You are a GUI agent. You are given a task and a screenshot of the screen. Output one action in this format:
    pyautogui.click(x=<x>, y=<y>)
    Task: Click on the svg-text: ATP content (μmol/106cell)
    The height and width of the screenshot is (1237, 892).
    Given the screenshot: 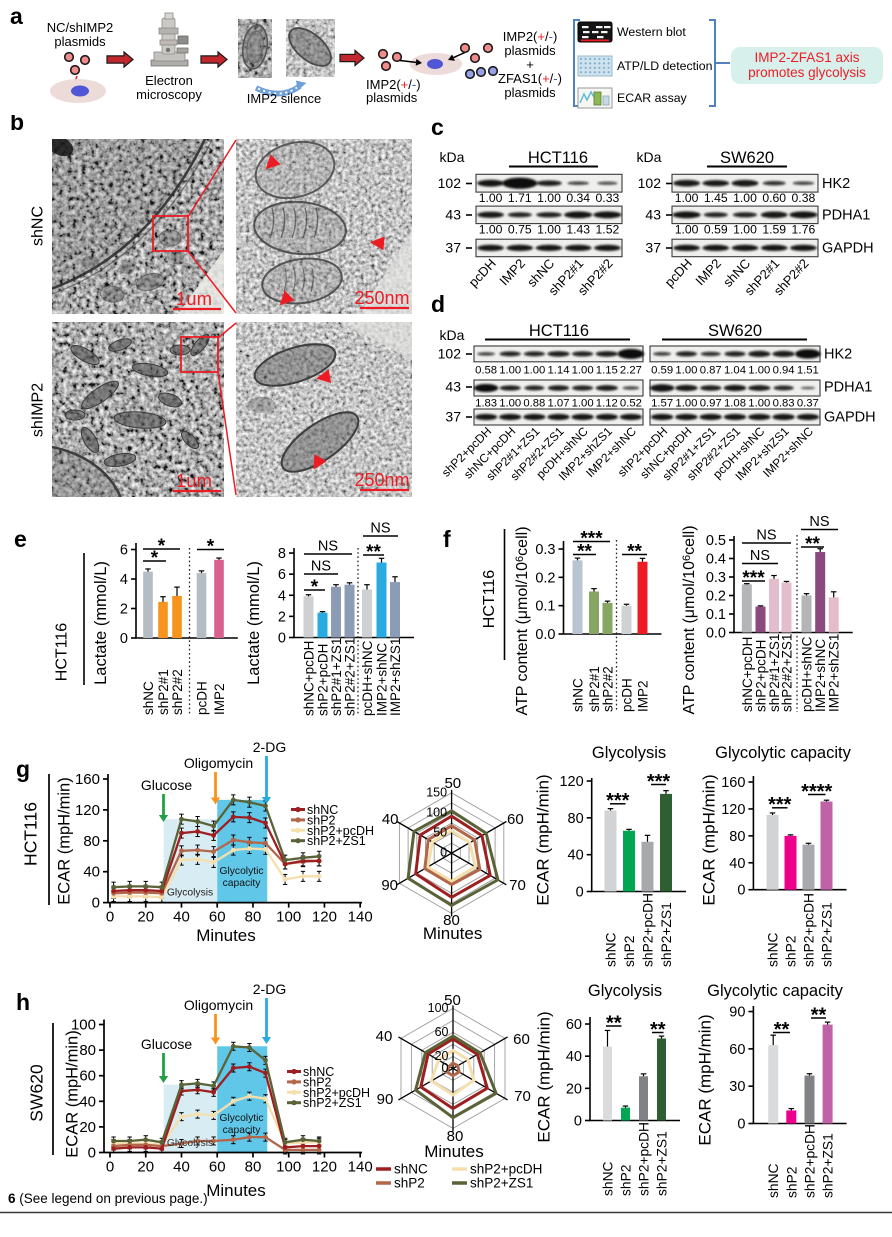 What is the action you would take?
    pyautogui.click(x=689, y=619)
    